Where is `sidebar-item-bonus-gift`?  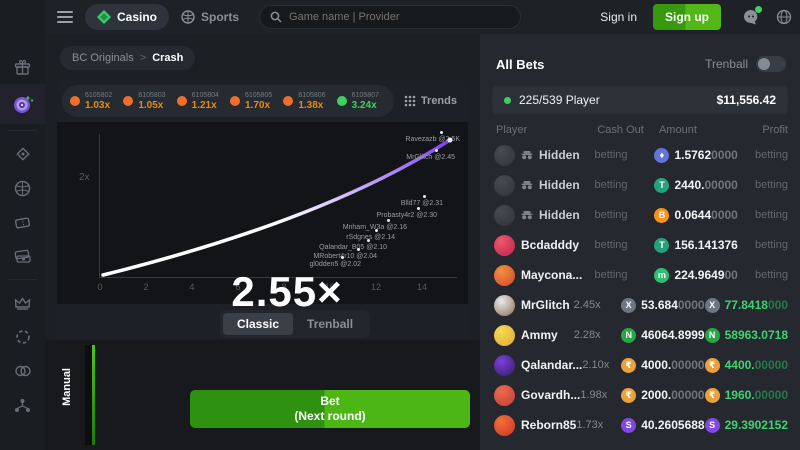
sidebar-item-bonus-gift is located at coordinates (22, 67).